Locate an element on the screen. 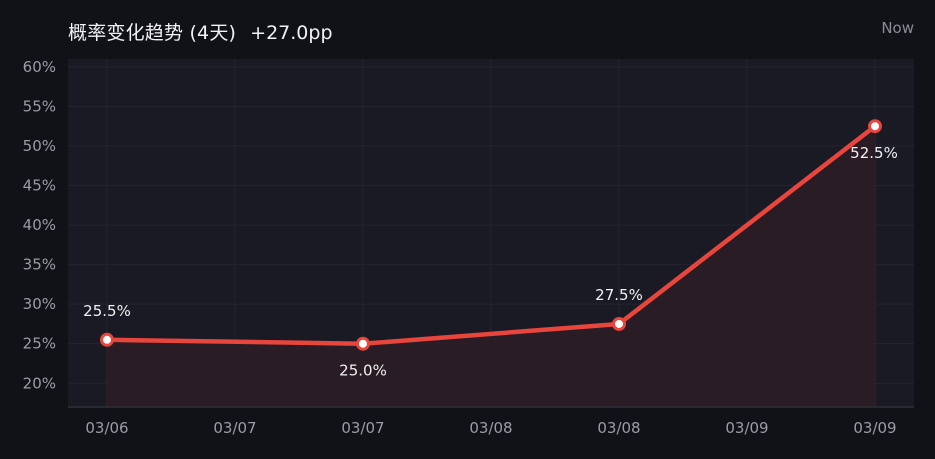  x-axis: 03/06 03/07 03/07 03/08 03/08 03/09 03/09 is located at coordinates (490, 428).